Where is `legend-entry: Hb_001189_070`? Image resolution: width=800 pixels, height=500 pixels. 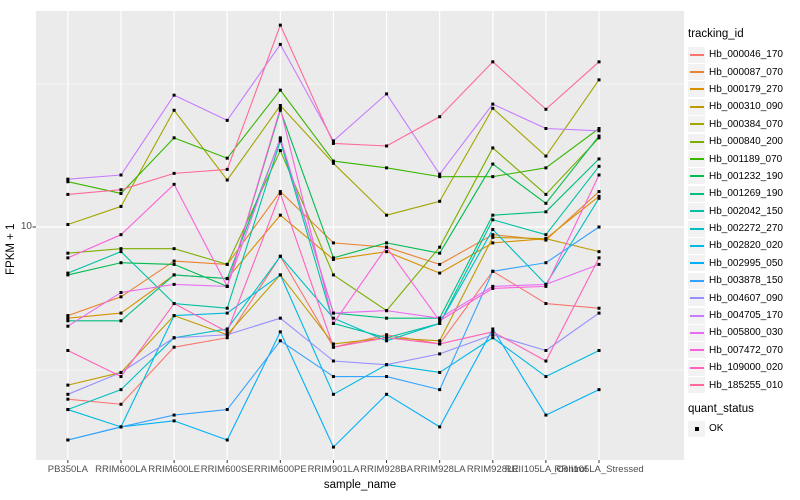 legend-entry: Hb_001189_070 is located at coordinates (743, 159).